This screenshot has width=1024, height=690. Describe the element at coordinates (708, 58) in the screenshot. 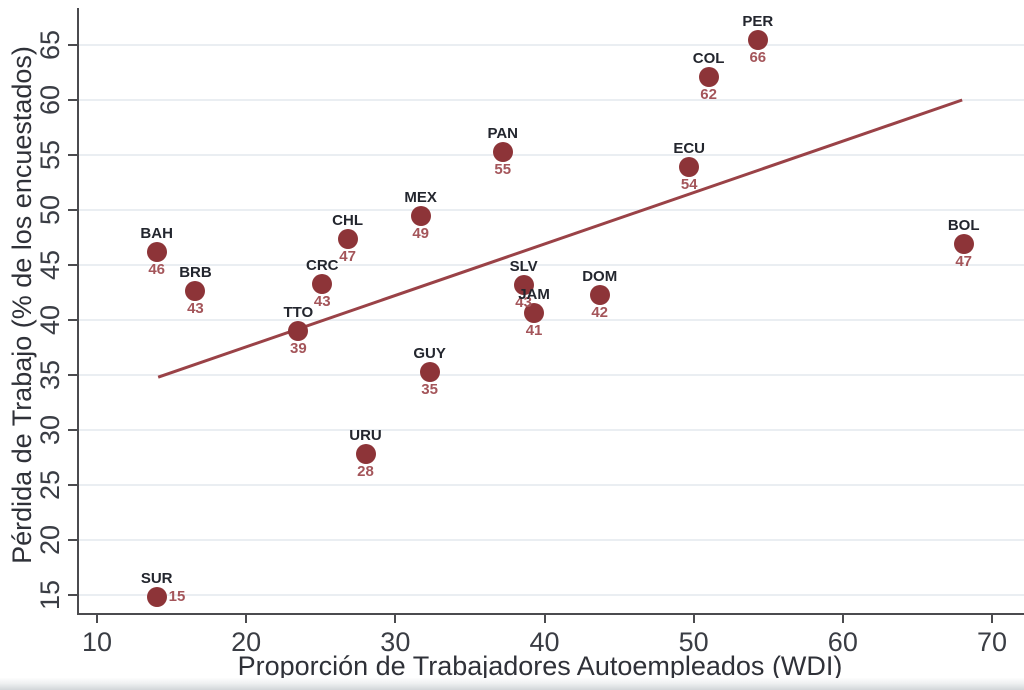

I see `country-label: COL` at that location.